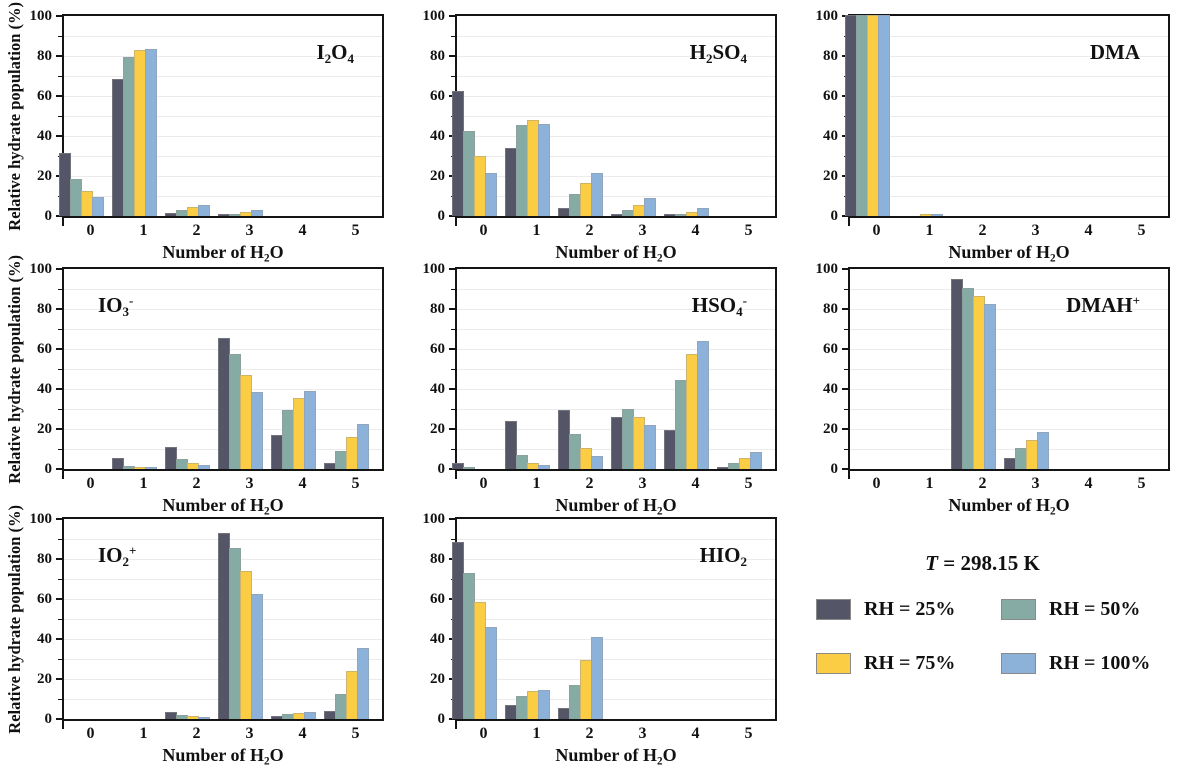 This screenshot has height=771, width=1179. I want to click on chart-dmah: 0 20 40 60 80 100 DMAH+ 0 1 2 3 4 5 Number of H2O, so click(982, 385).